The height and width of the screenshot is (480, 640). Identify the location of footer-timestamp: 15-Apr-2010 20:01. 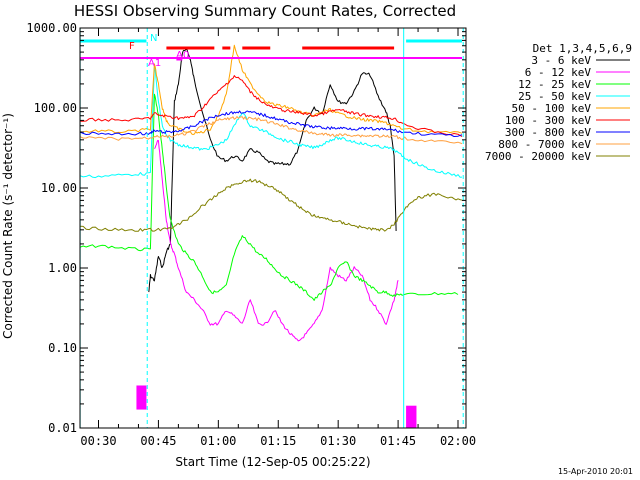
(595, 471).